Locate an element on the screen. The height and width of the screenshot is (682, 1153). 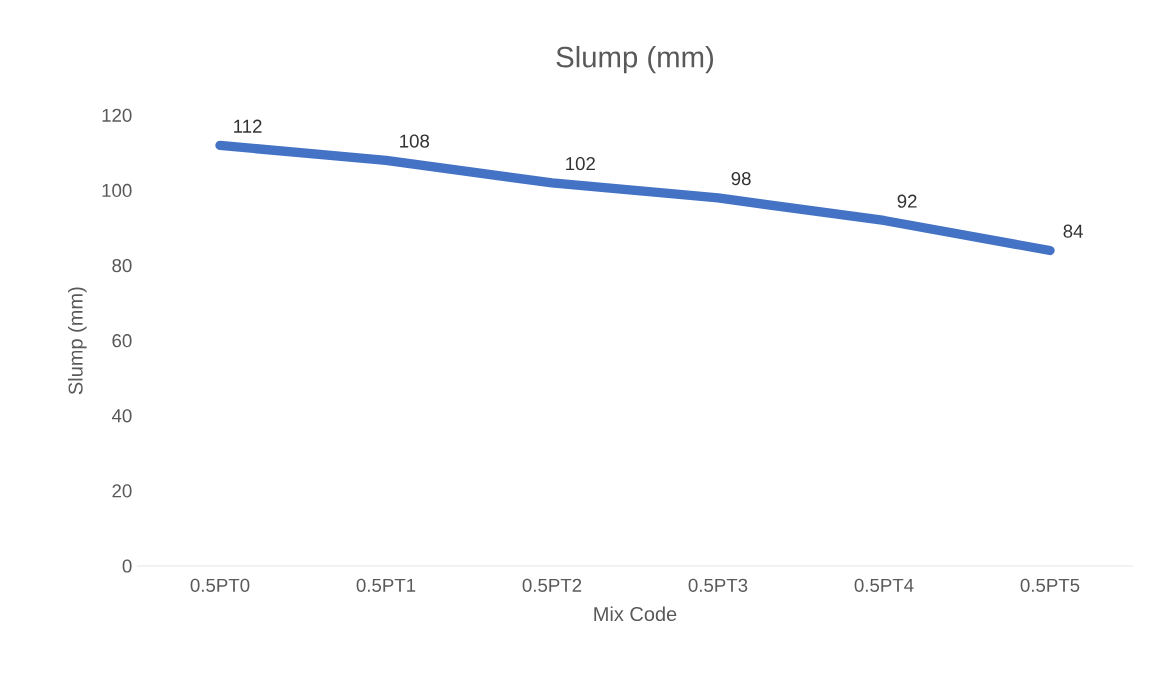
y-axis-title: Slump (mm) is located at coordinates (77, 341).